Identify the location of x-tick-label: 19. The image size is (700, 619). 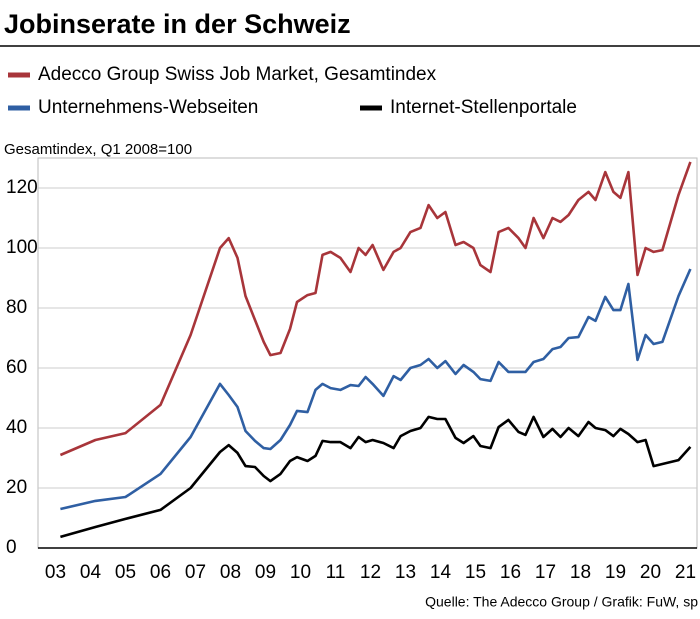
(615, 572).